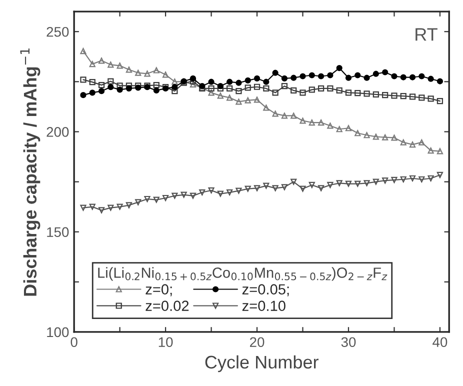  Describe the element at coordinates (348, 342) in the screenshot. I see `x-tick-label: 30` at that location.